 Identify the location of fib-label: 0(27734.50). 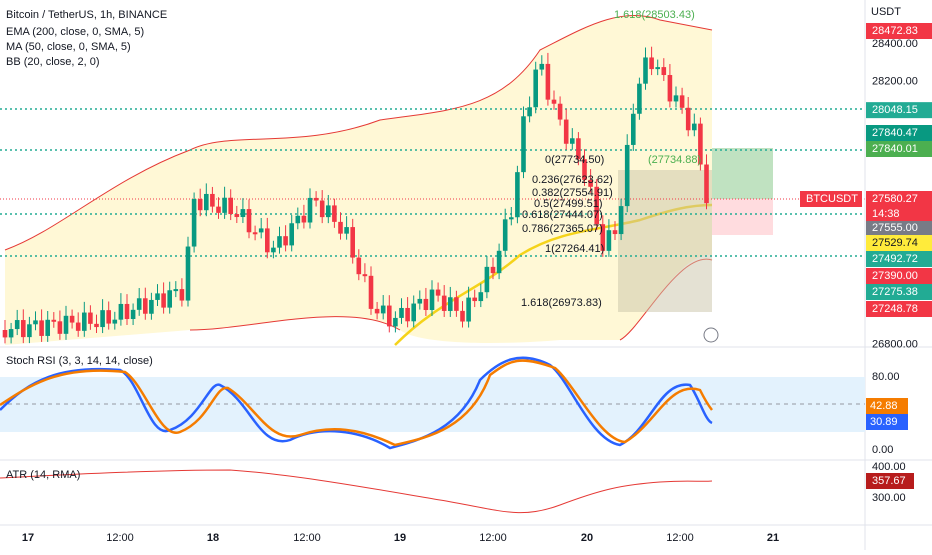
(574, 160).